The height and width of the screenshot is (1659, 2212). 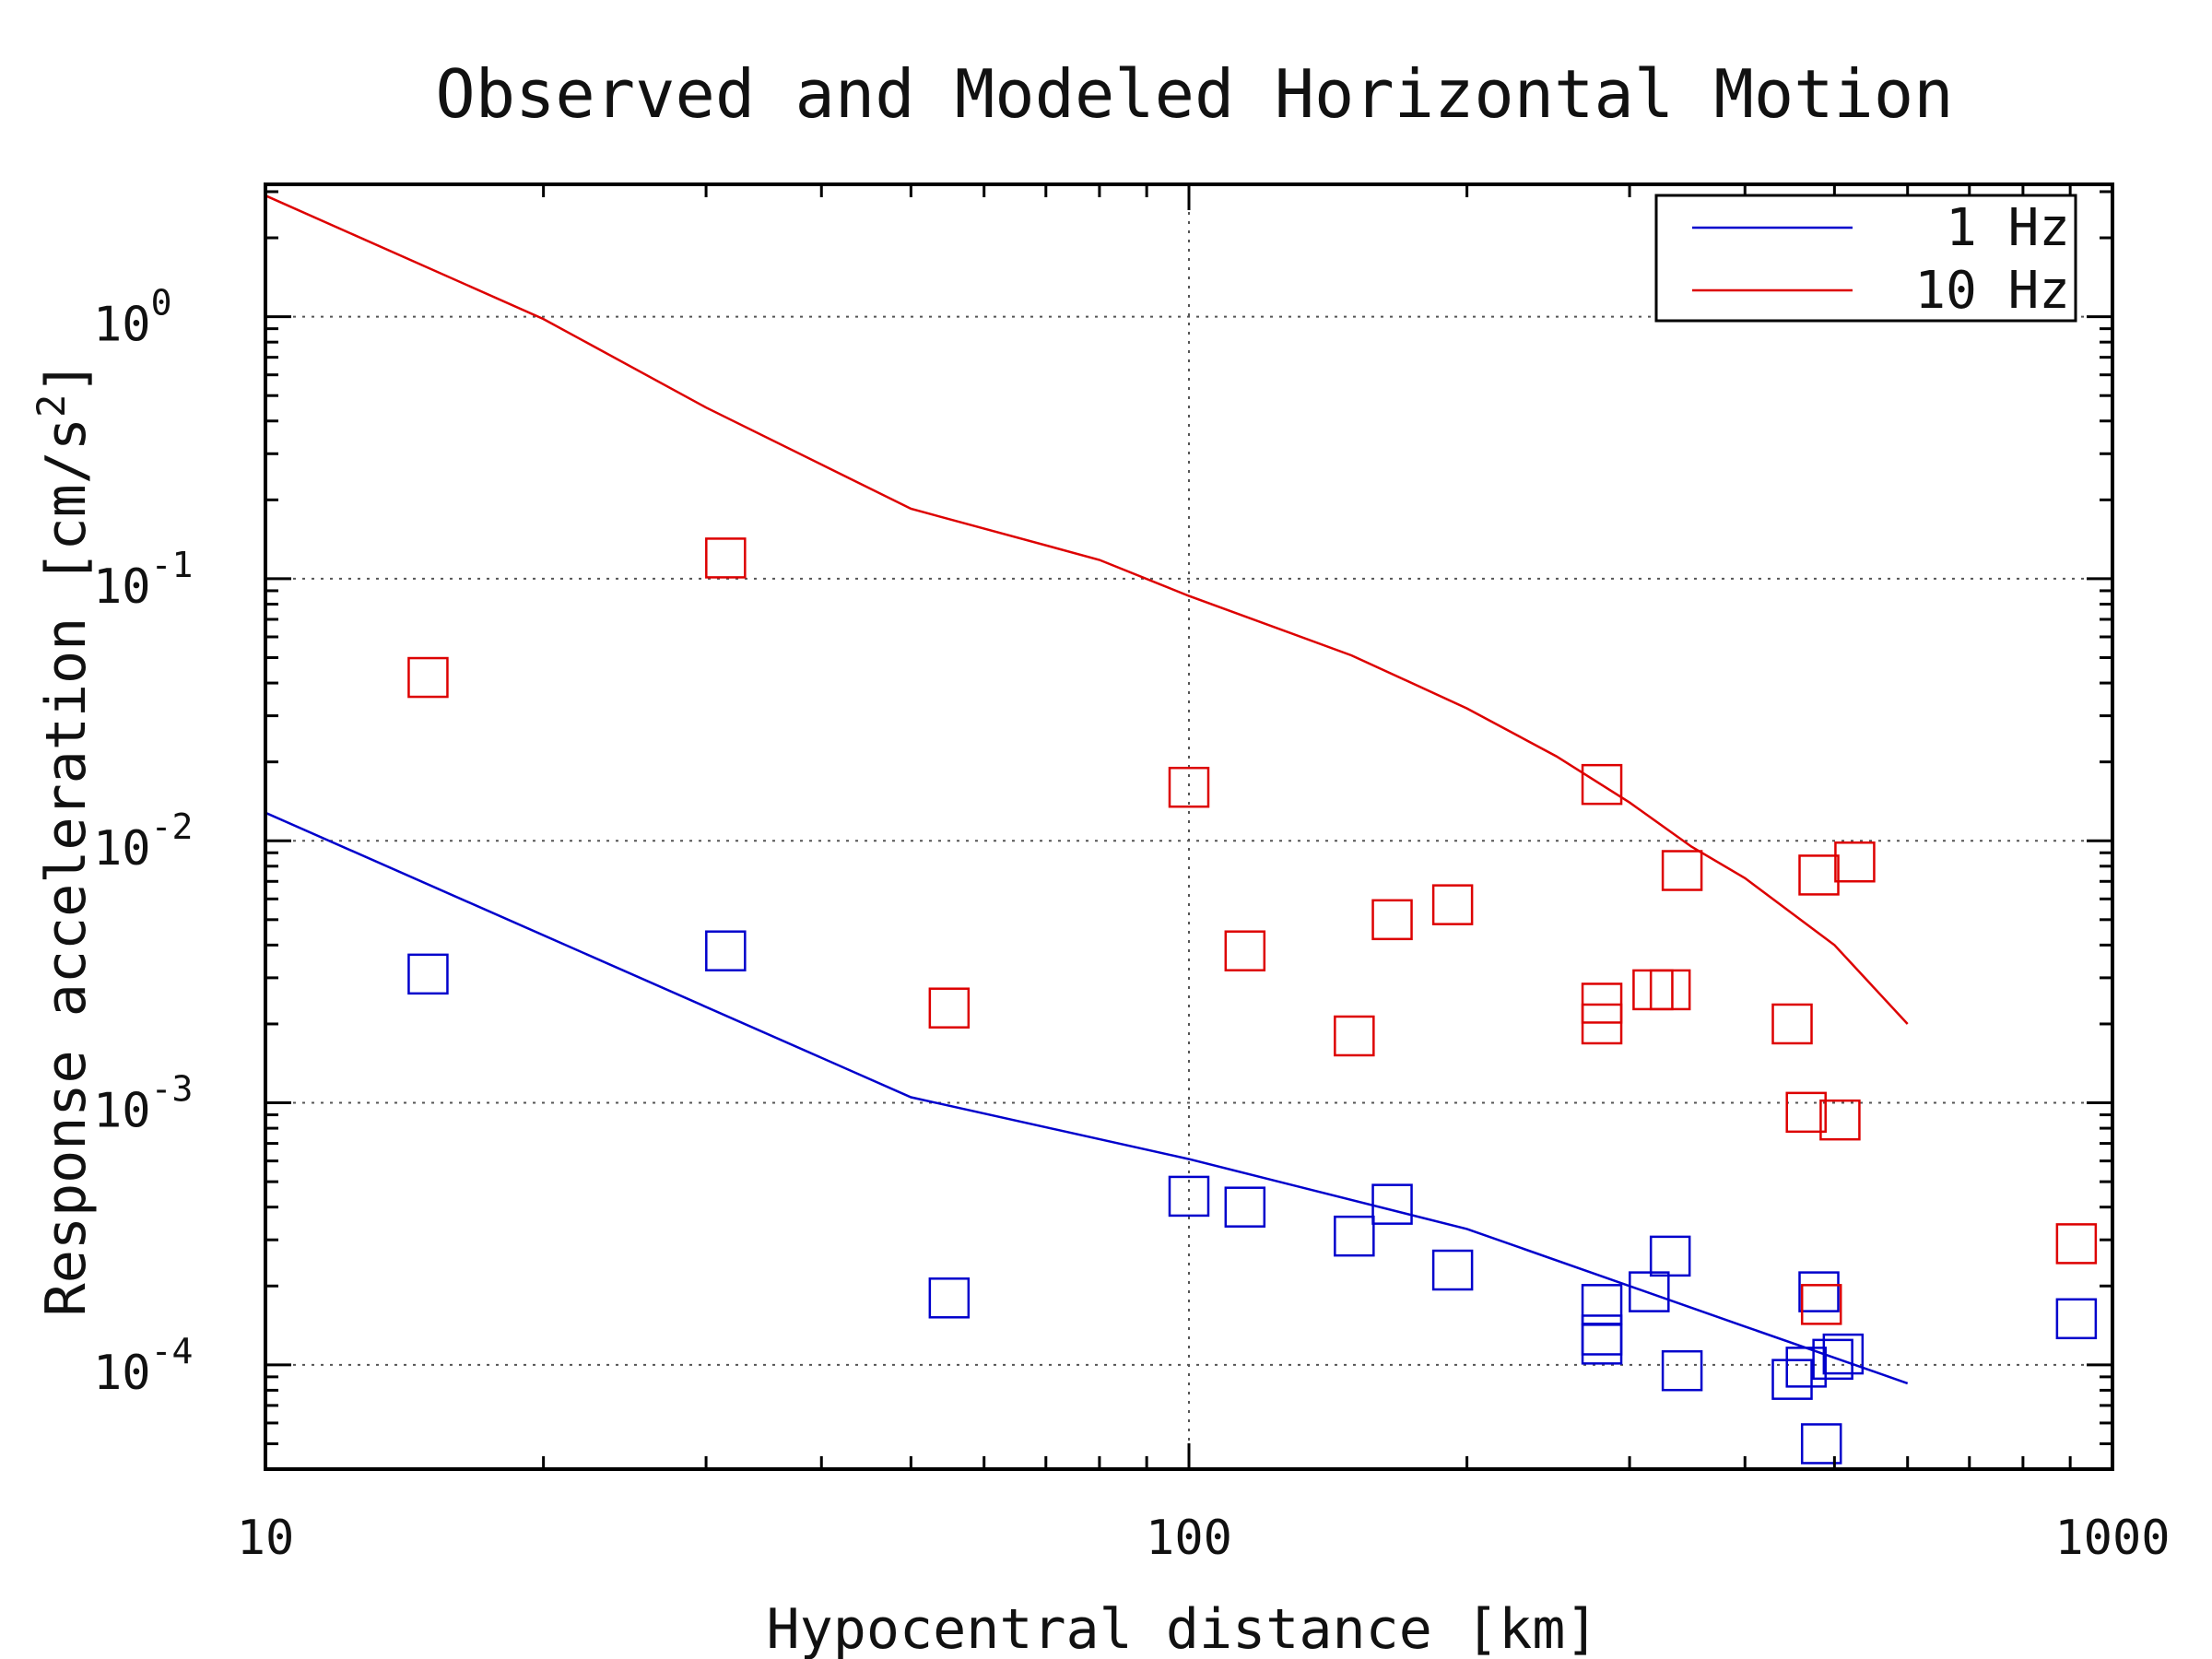 What do you see at coordinates (51, 406) in the screenshot?
I see `y-axis-label-superscript: 2` at bounding box center [51, 406].